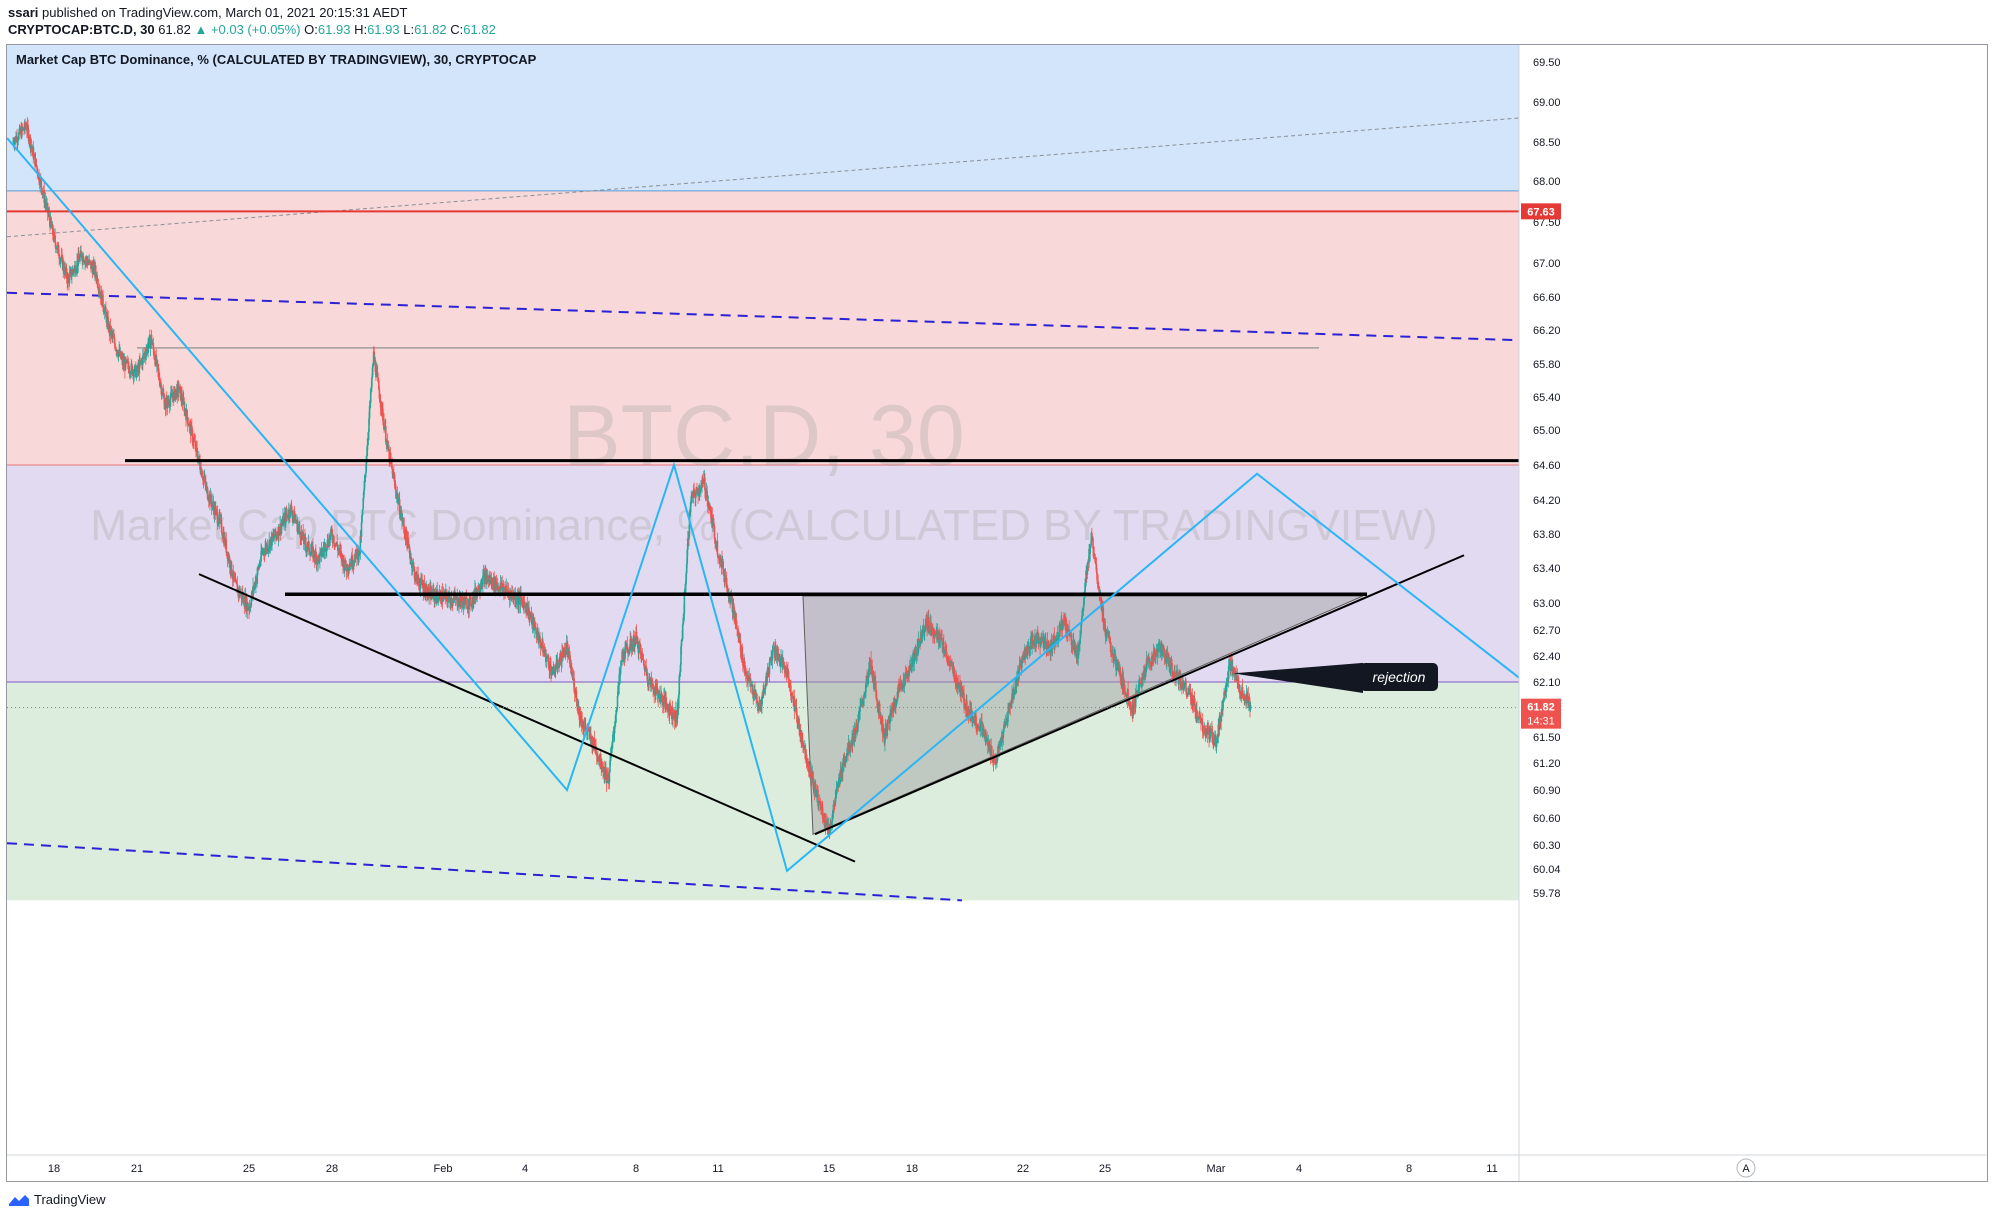 The height and width of the screenshot is (1221, 1994). What do you see at coordinates (81, 29) in the screenshot?
I see `symbol-label: CRYPTOCAP:BTC.D, 30` at bounding box center [81, 29].